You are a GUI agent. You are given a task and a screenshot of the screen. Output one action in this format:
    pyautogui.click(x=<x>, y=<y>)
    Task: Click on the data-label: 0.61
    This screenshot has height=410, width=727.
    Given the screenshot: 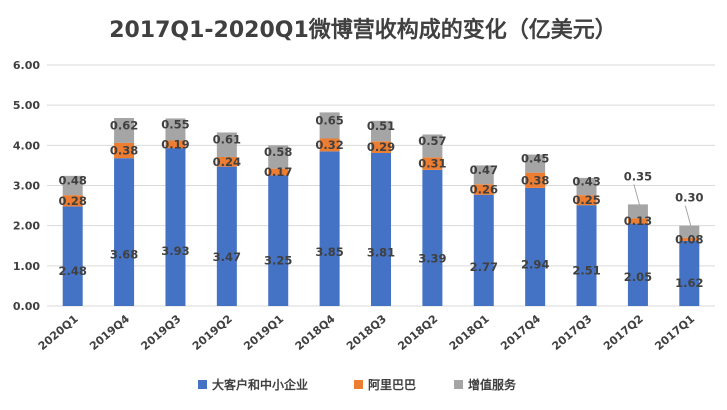 What is the action you would take?
    pyautogui.click(x=227, y=140)
    